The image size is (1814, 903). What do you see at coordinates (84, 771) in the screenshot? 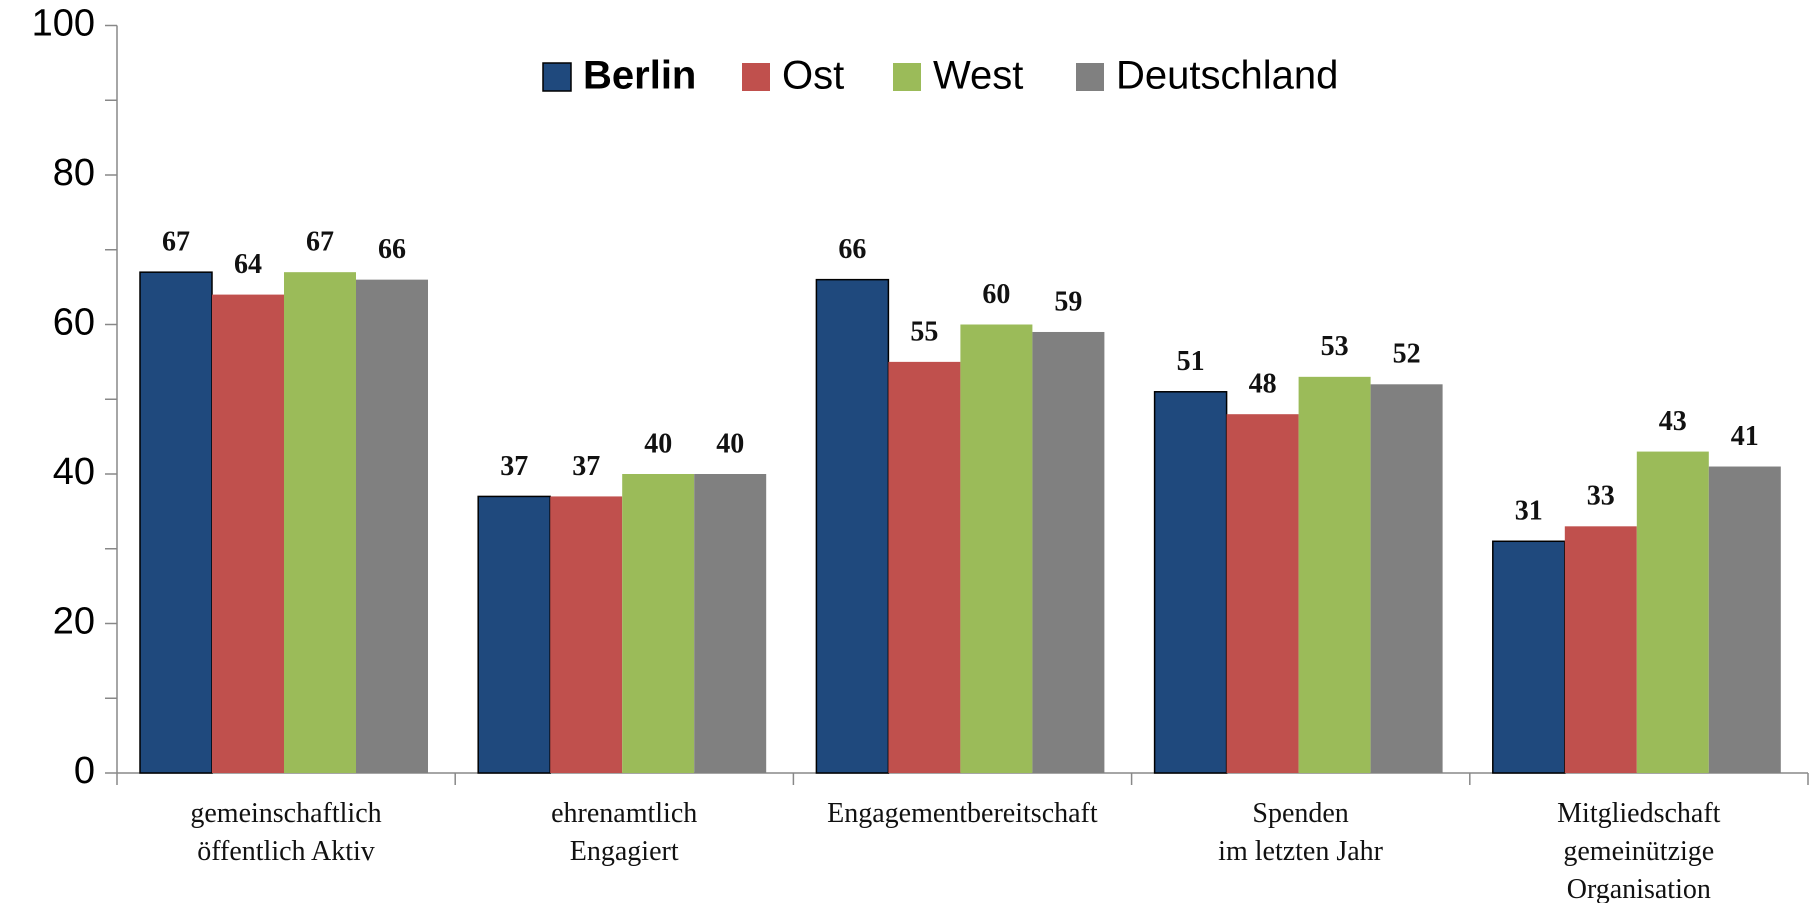
I see `y-tick-label: 0` at bounding box center [84, 771].